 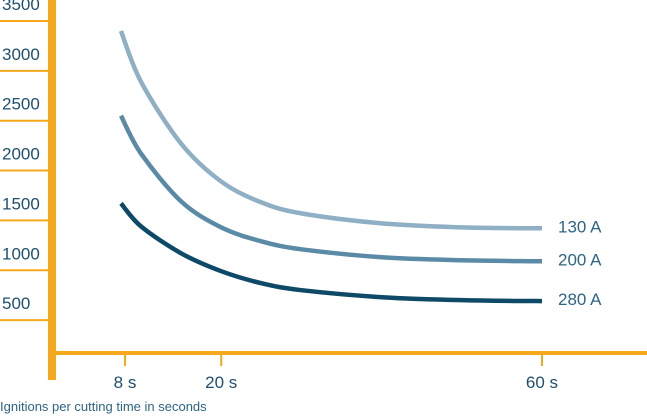 I want to click on series-label: 280 A, so click(x=580, y=299).